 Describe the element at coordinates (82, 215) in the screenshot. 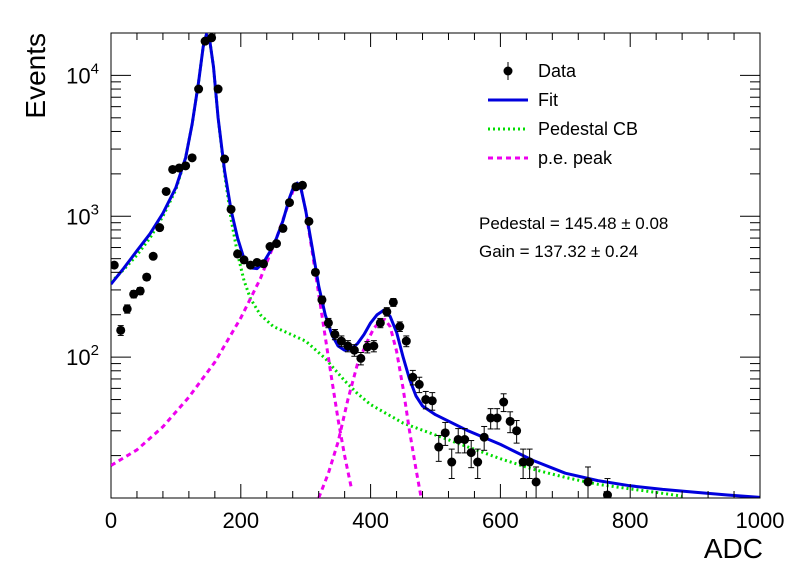

I see `y-tick-label: 10³` at that location.